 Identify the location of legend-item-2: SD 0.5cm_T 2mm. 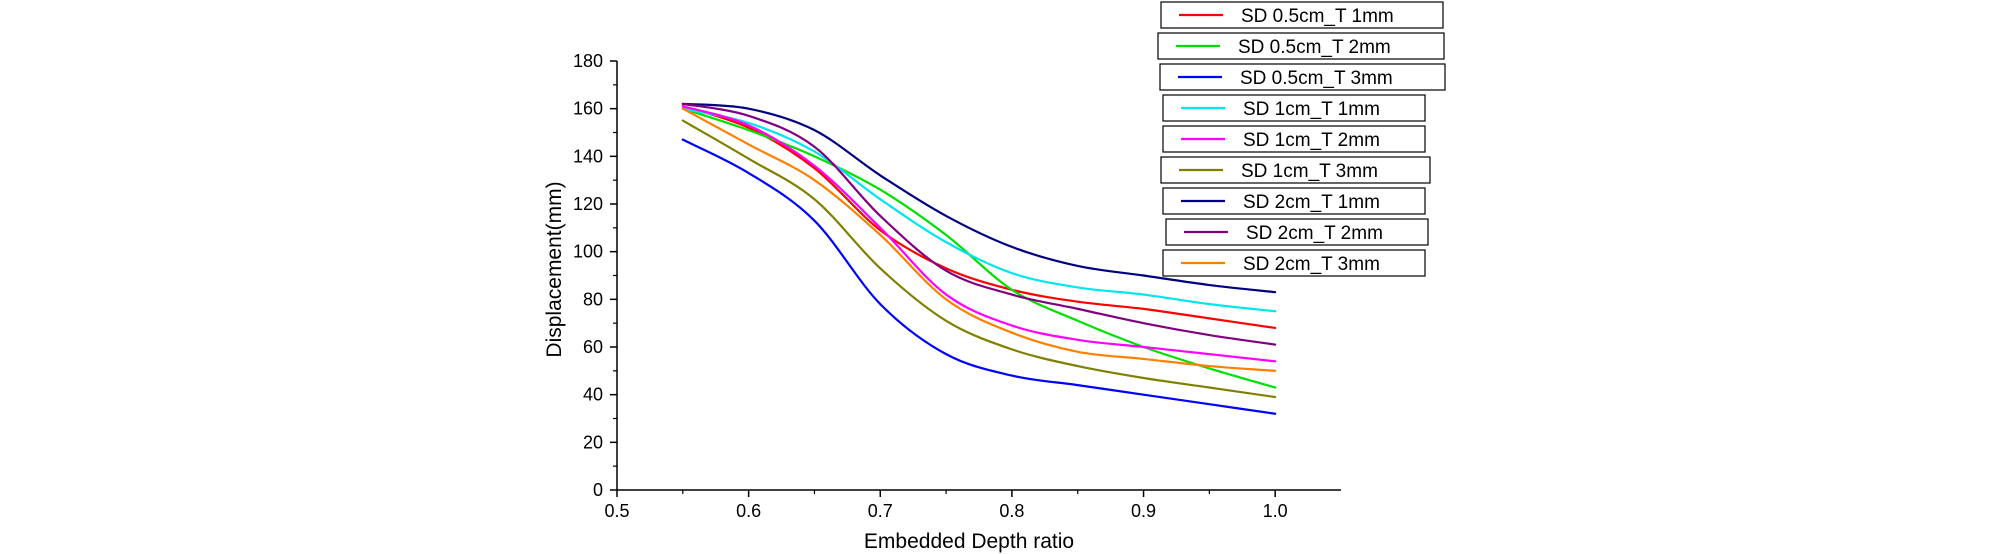
(1301, 46).